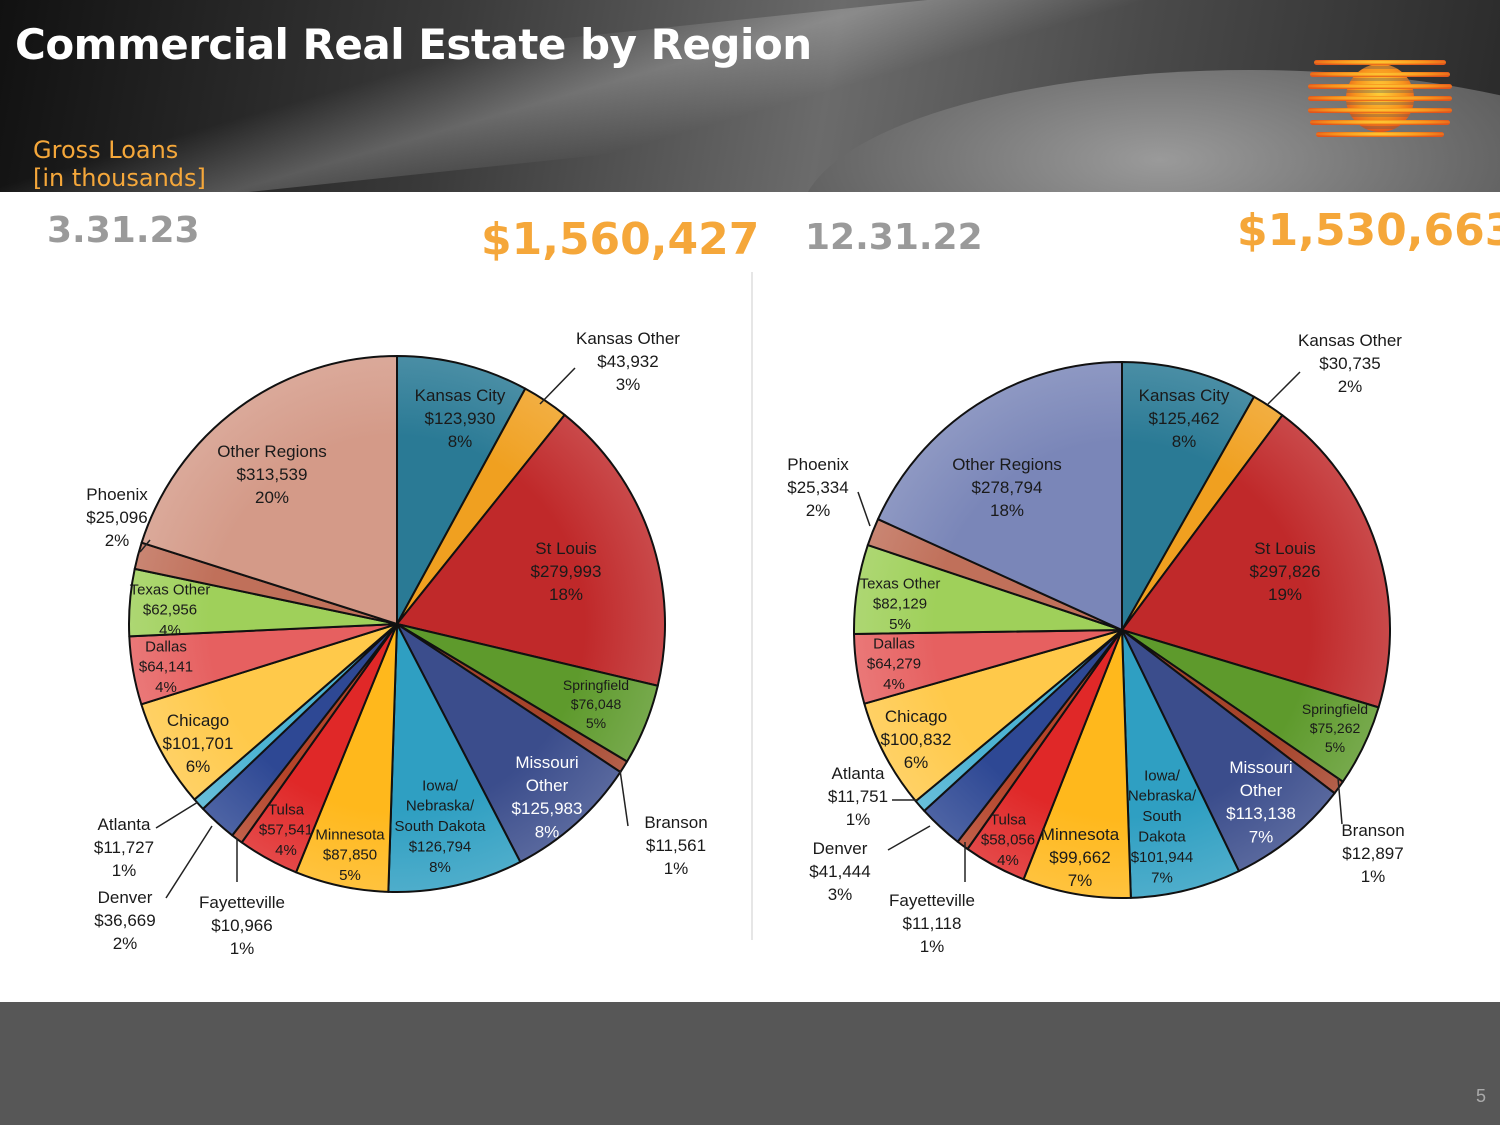 Image resolution: width=1500 pixels, height=1125 pixels. I want to click on slice-amount-tulsa: $58,056, so click(1008, 840).